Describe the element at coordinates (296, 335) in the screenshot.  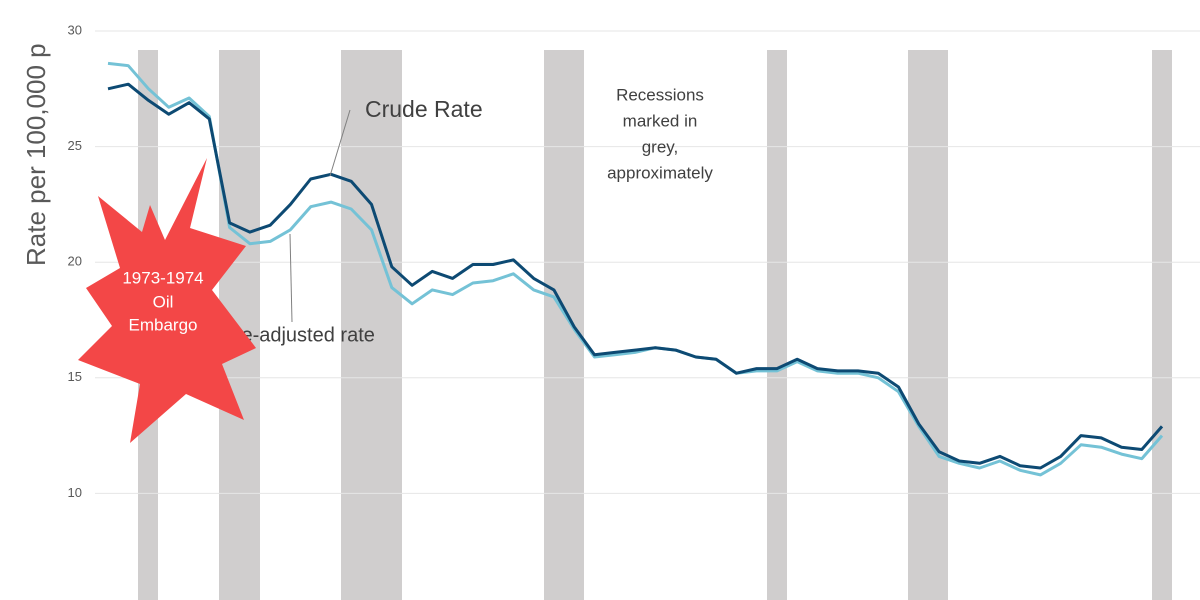
I see `age-adjusted-label: Age-adjusted rate` at that location.